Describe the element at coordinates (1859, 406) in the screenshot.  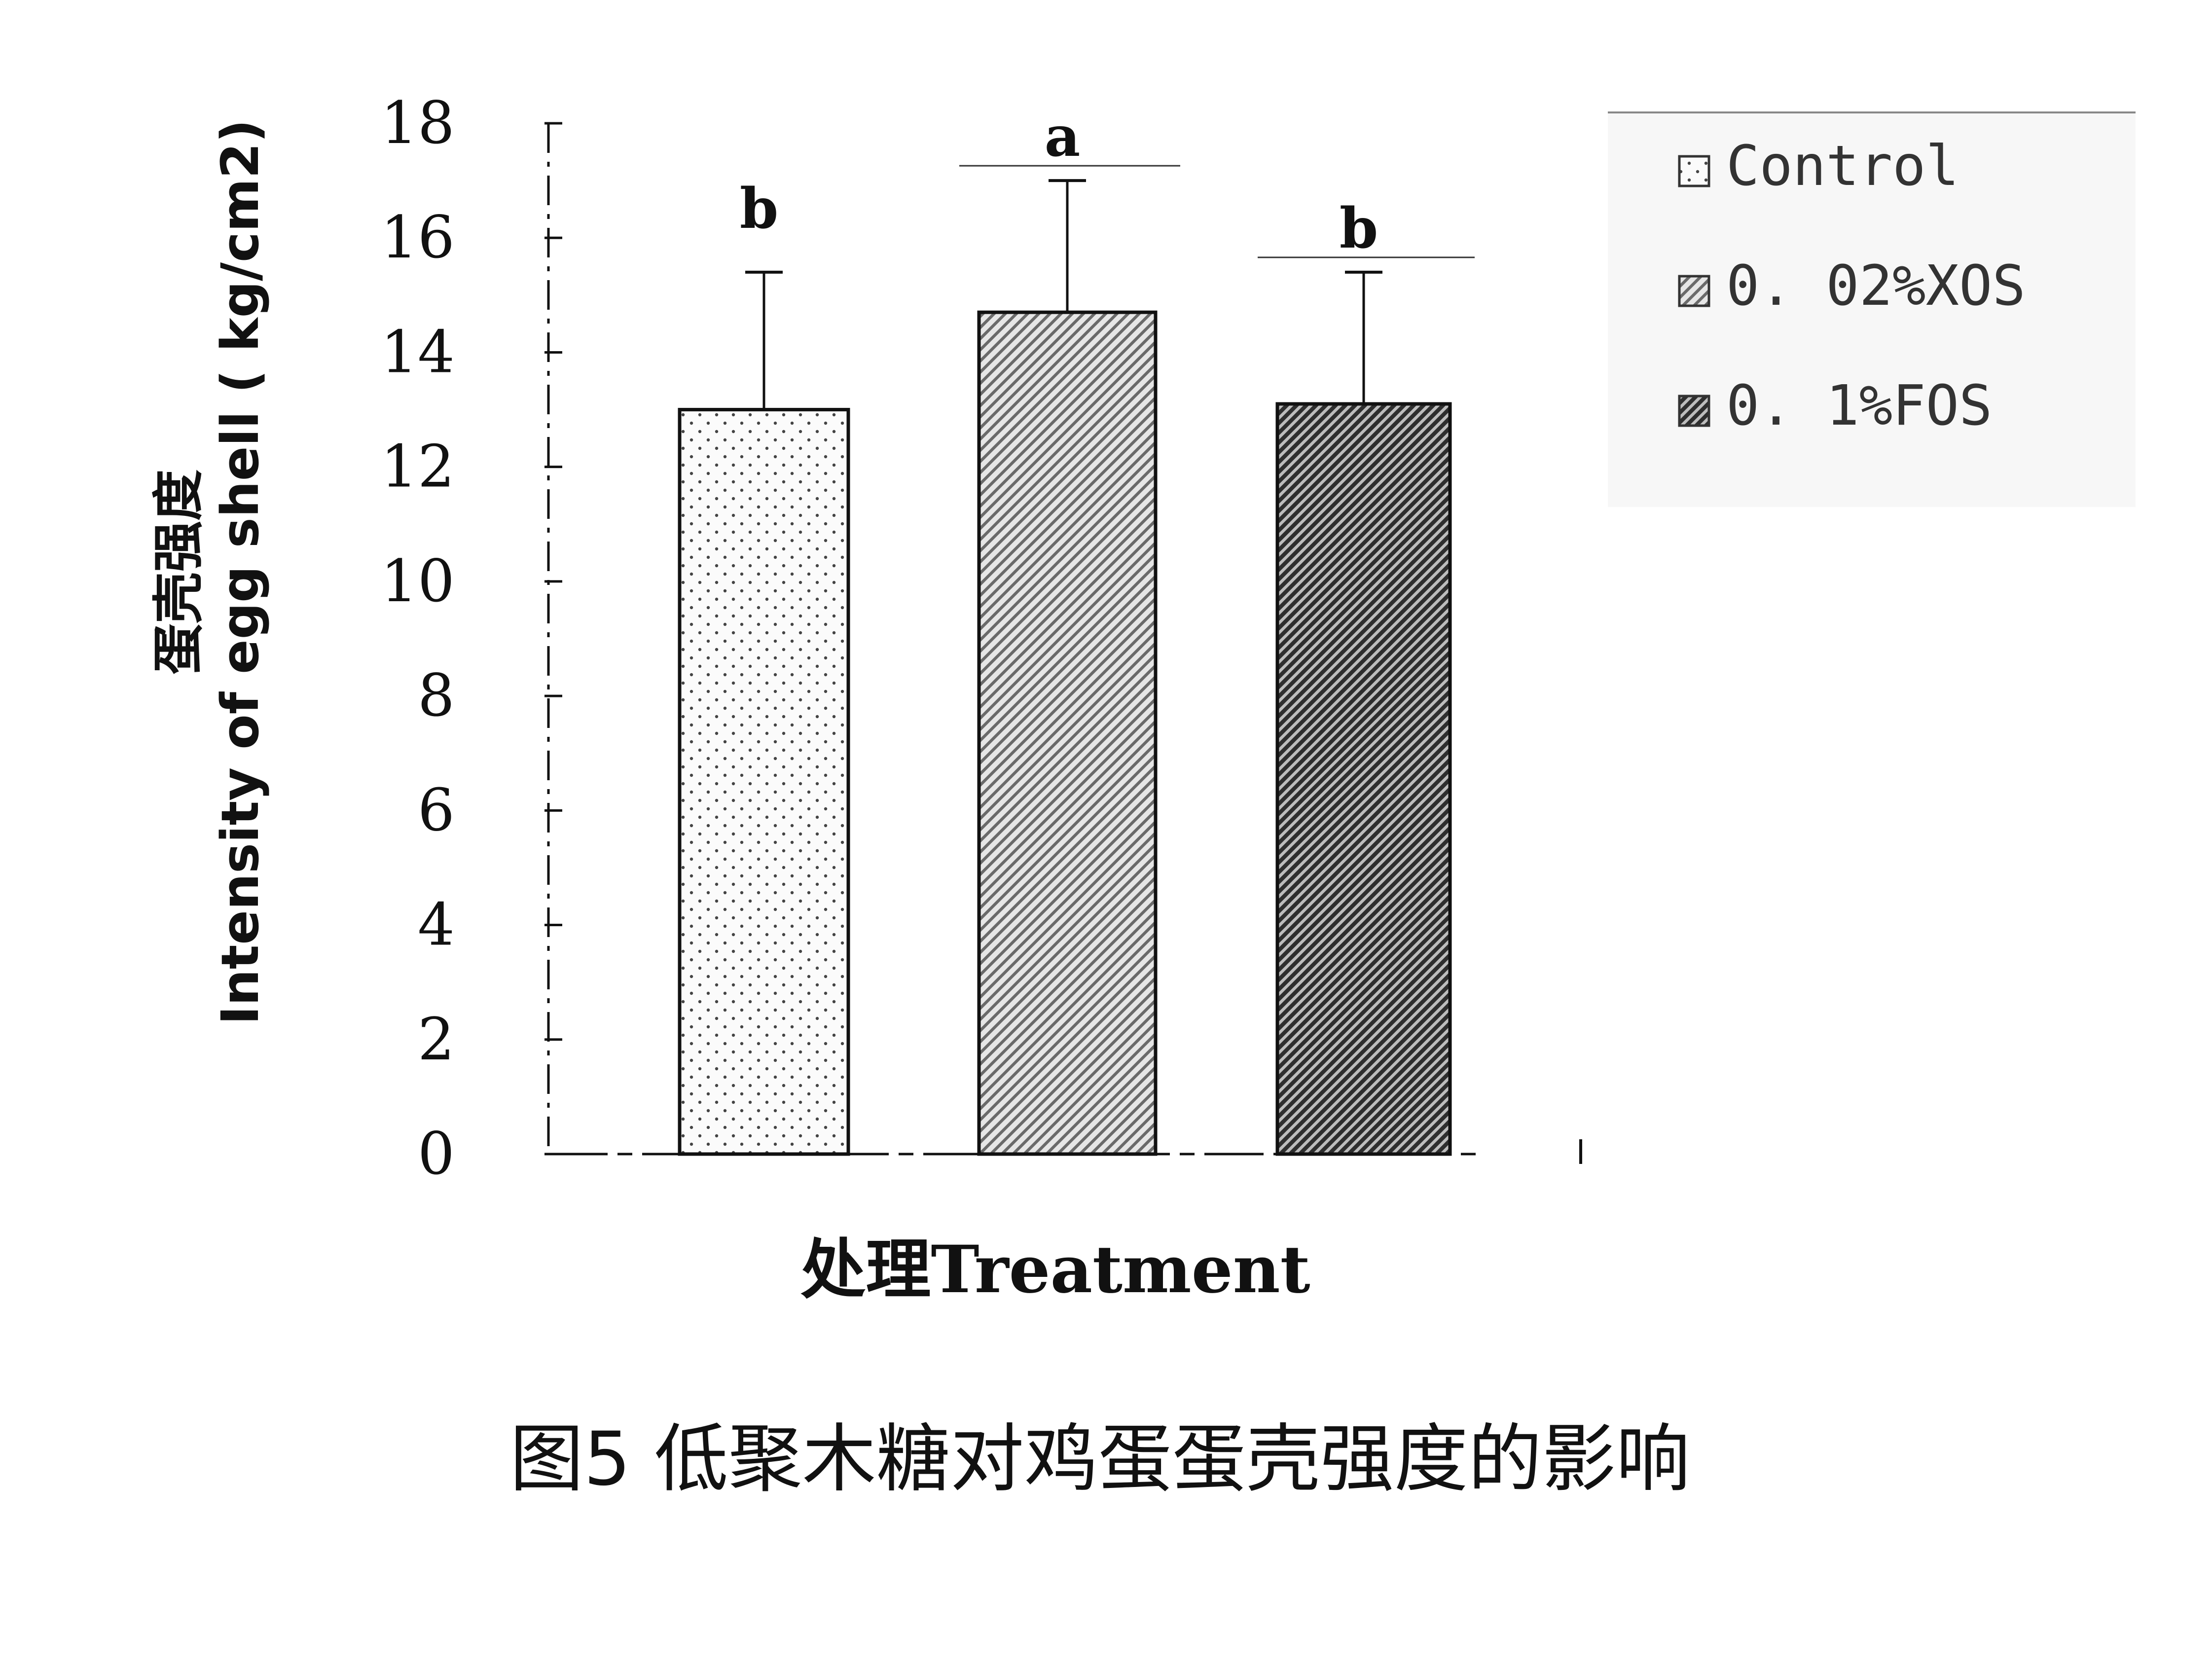
I see `legend-entry-label: 0. 1%FOS` at that location.